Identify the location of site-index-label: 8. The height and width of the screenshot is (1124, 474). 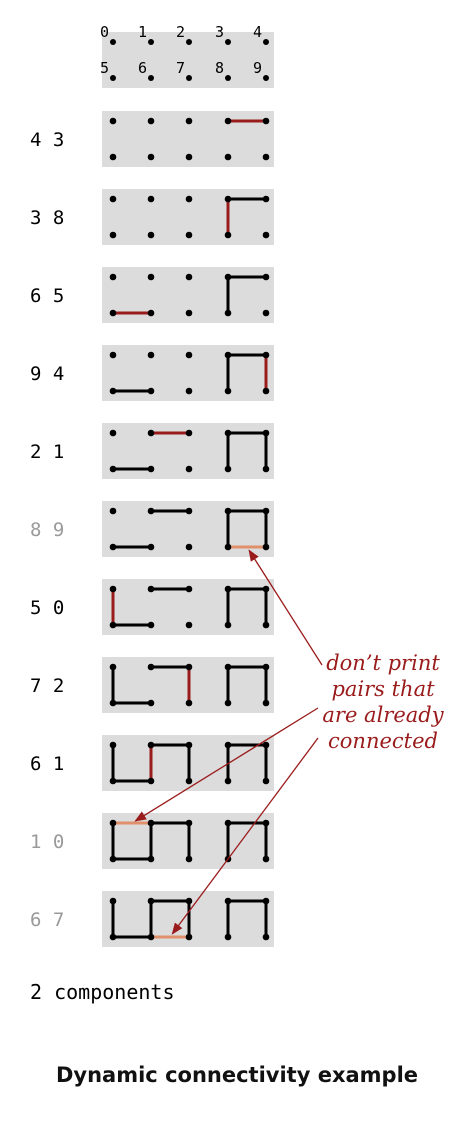
(219, 68).